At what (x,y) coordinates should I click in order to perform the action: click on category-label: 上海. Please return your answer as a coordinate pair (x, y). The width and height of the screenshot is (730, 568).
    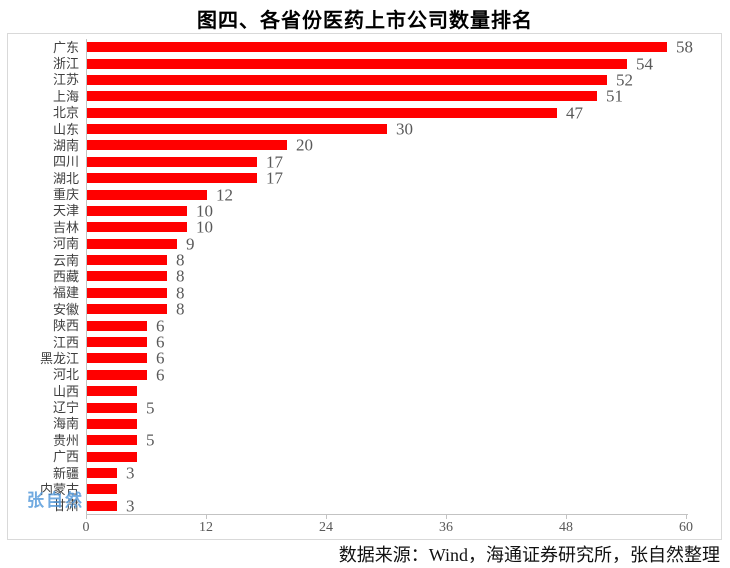
    Looking at the image, I should click on (65, 96).